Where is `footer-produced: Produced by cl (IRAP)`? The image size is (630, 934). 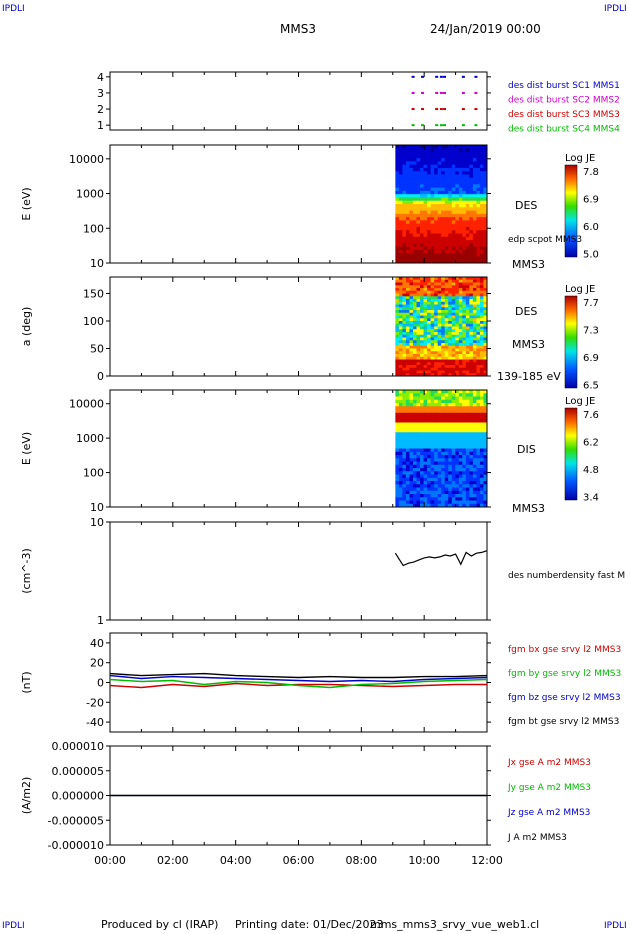 footer-produced: Produced by cl (IRAP) is located at coordinates (160, 924).